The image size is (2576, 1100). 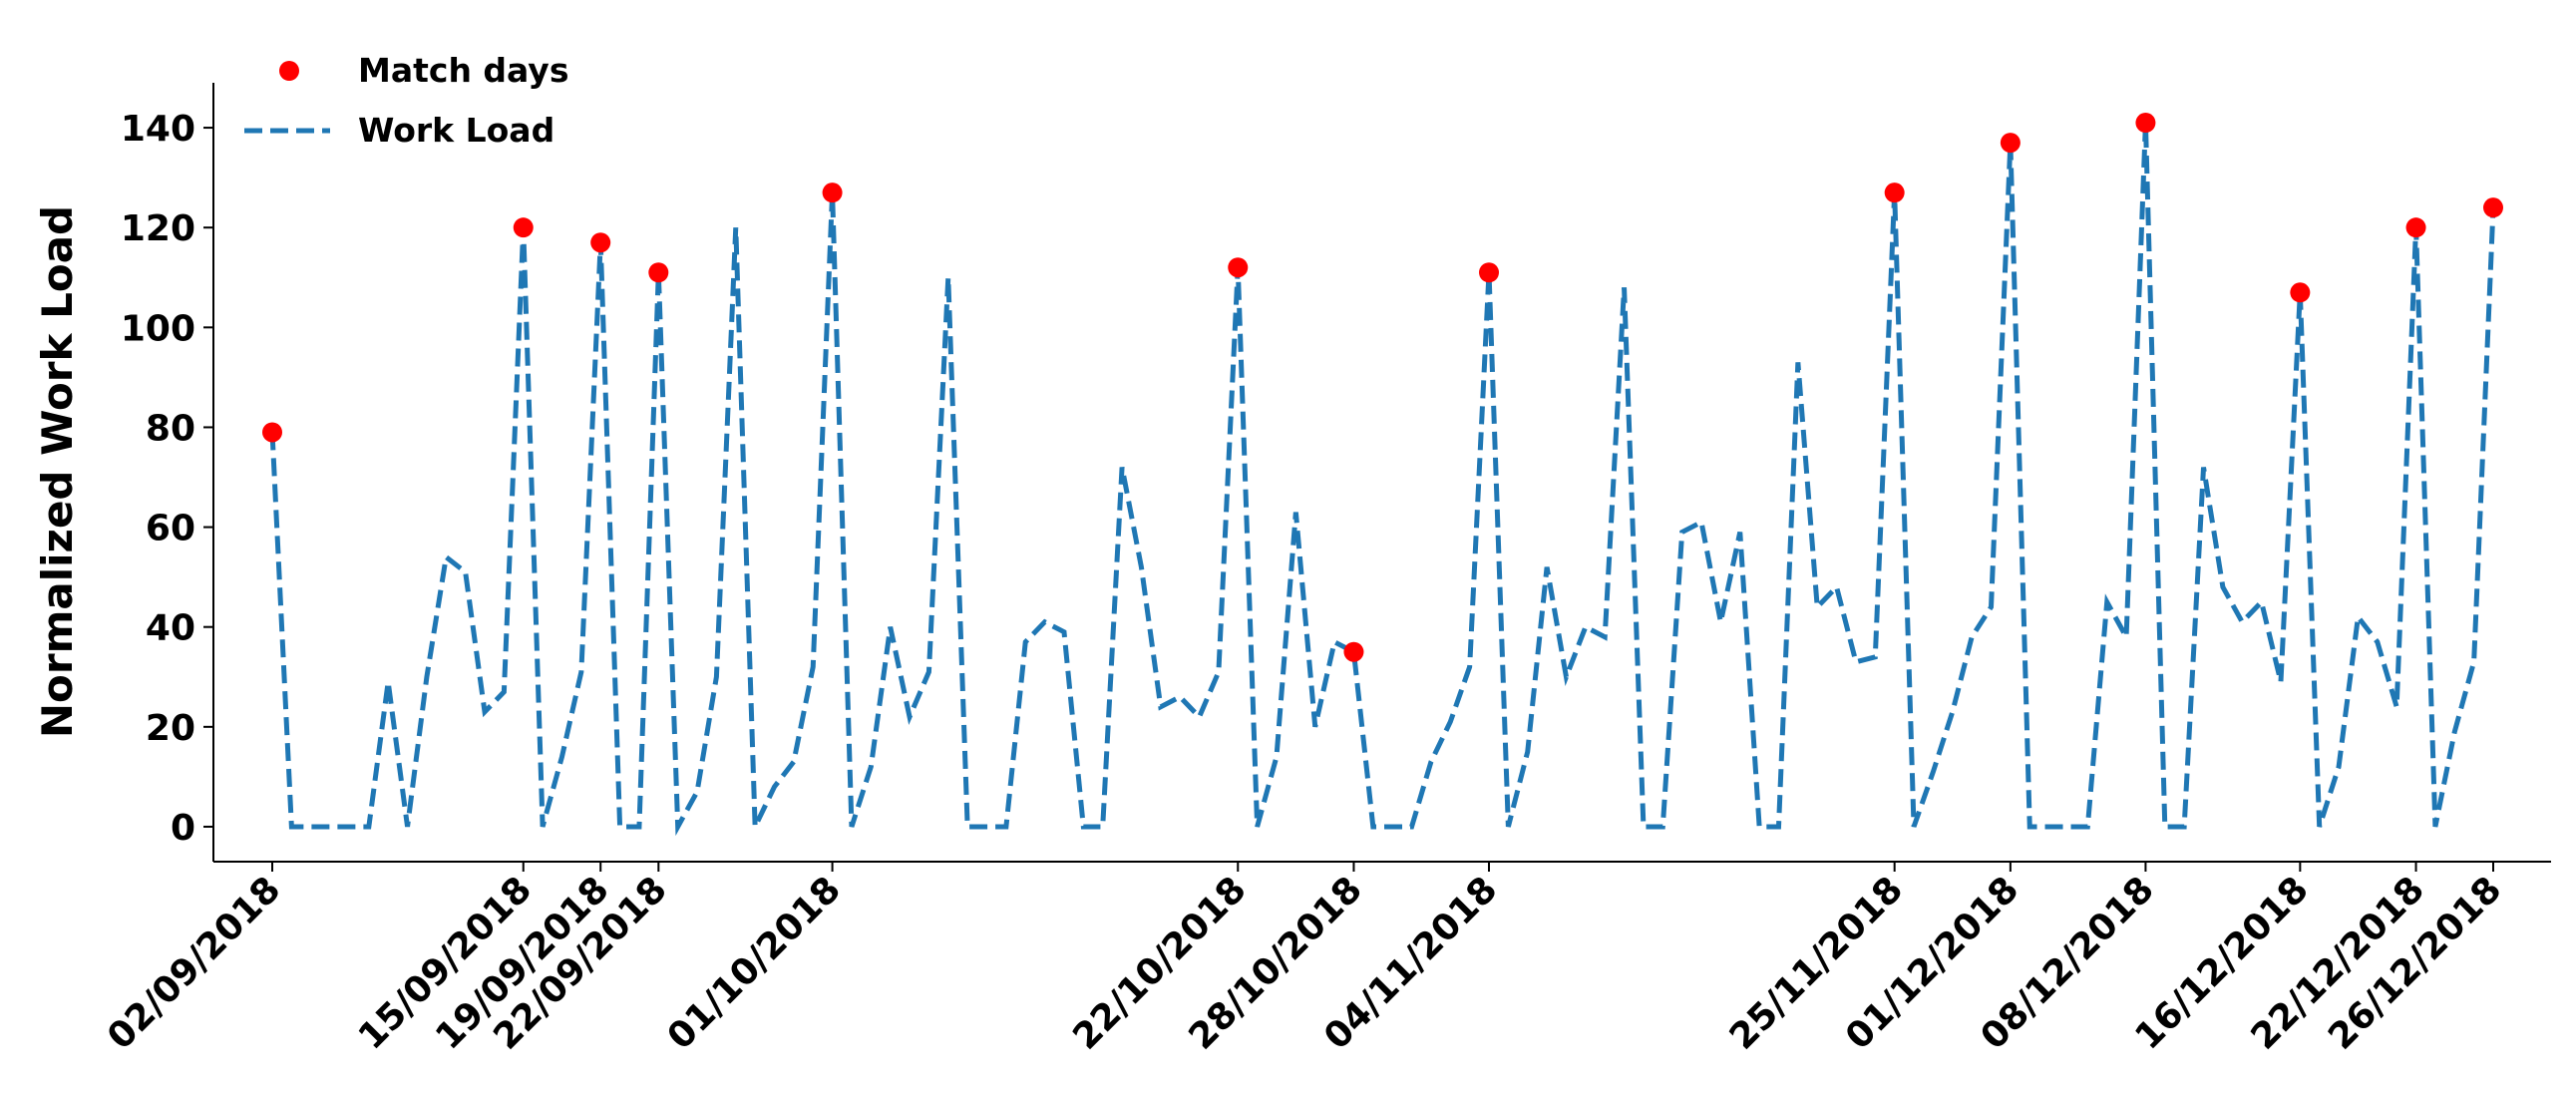 What do you see at coordinates (170, 728) in the screenshot?
I see `y-tick-label: 20` at bounding box center [170, 728].